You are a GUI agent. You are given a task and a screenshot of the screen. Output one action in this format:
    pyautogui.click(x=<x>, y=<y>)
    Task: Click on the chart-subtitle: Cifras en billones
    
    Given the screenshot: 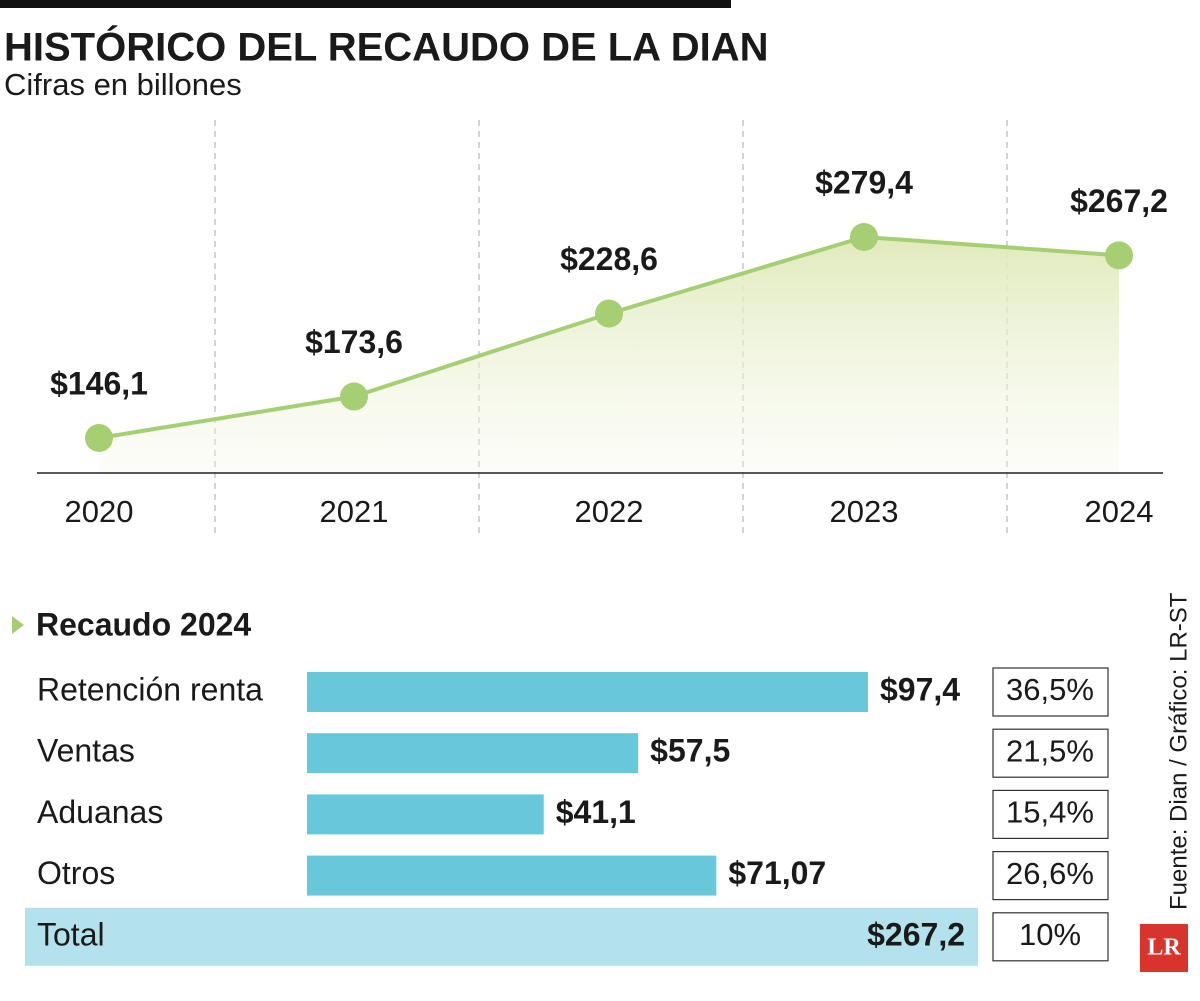 What is the action you would take?
    pyautogui.click(x=123, y=84)
    